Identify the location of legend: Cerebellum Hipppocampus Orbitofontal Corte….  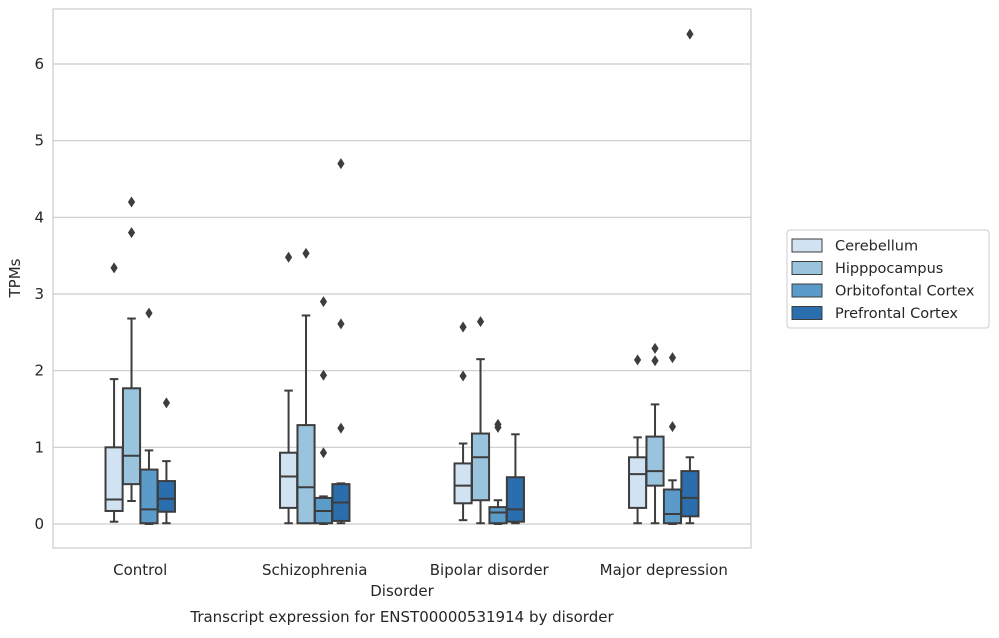
(888, 279).